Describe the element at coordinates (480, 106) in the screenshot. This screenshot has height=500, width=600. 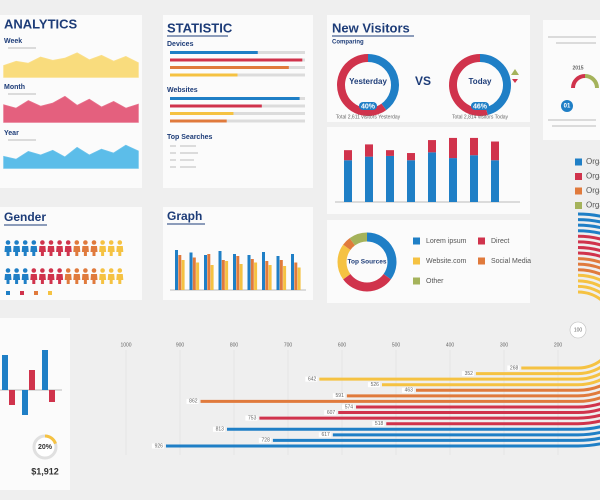
I see `value-label: 46%` at that location.